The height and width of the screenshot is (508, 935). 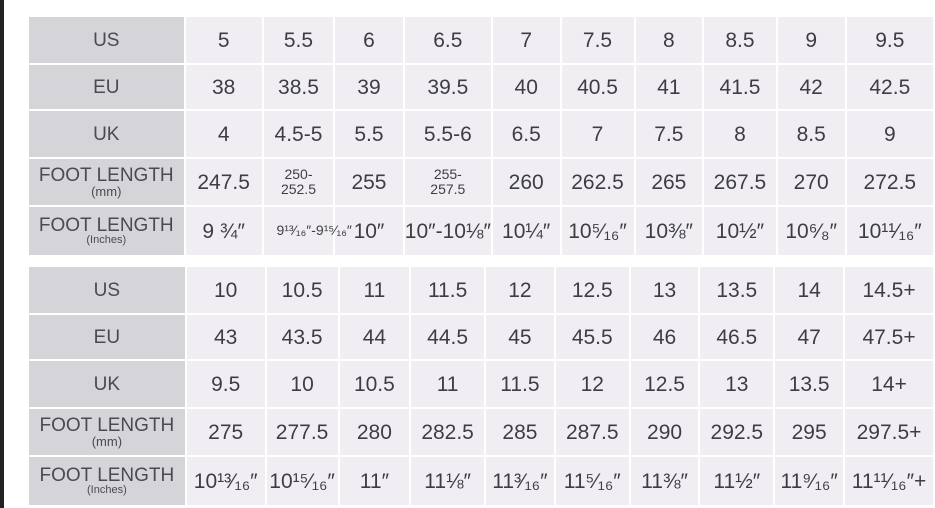 I want to click on size-cell: 272.5, so click(x=889, y=182).